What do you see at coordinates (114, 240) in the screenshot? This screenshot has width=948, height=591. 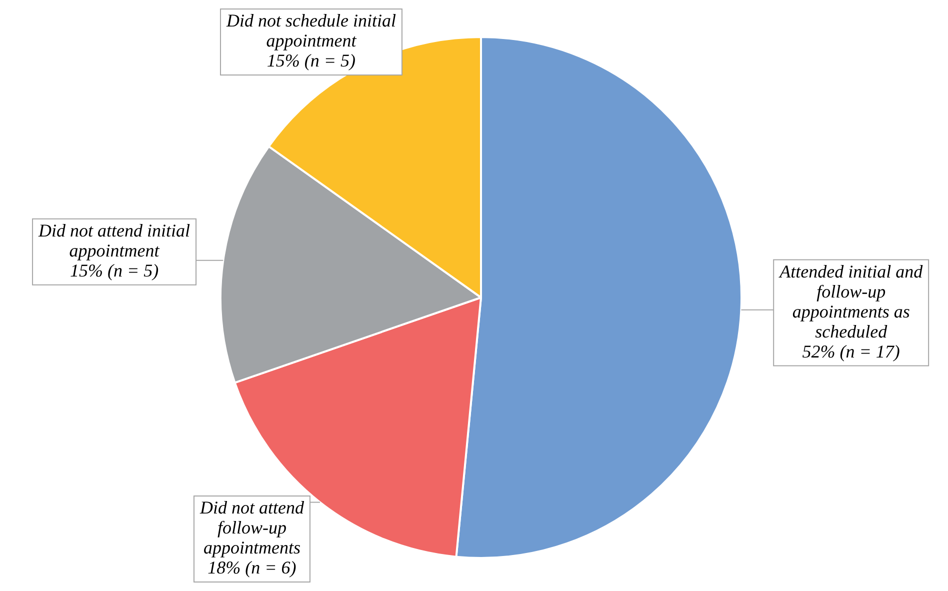 I see `slice-label: Did not attend initial appointment` at bounding box center [114, 240].